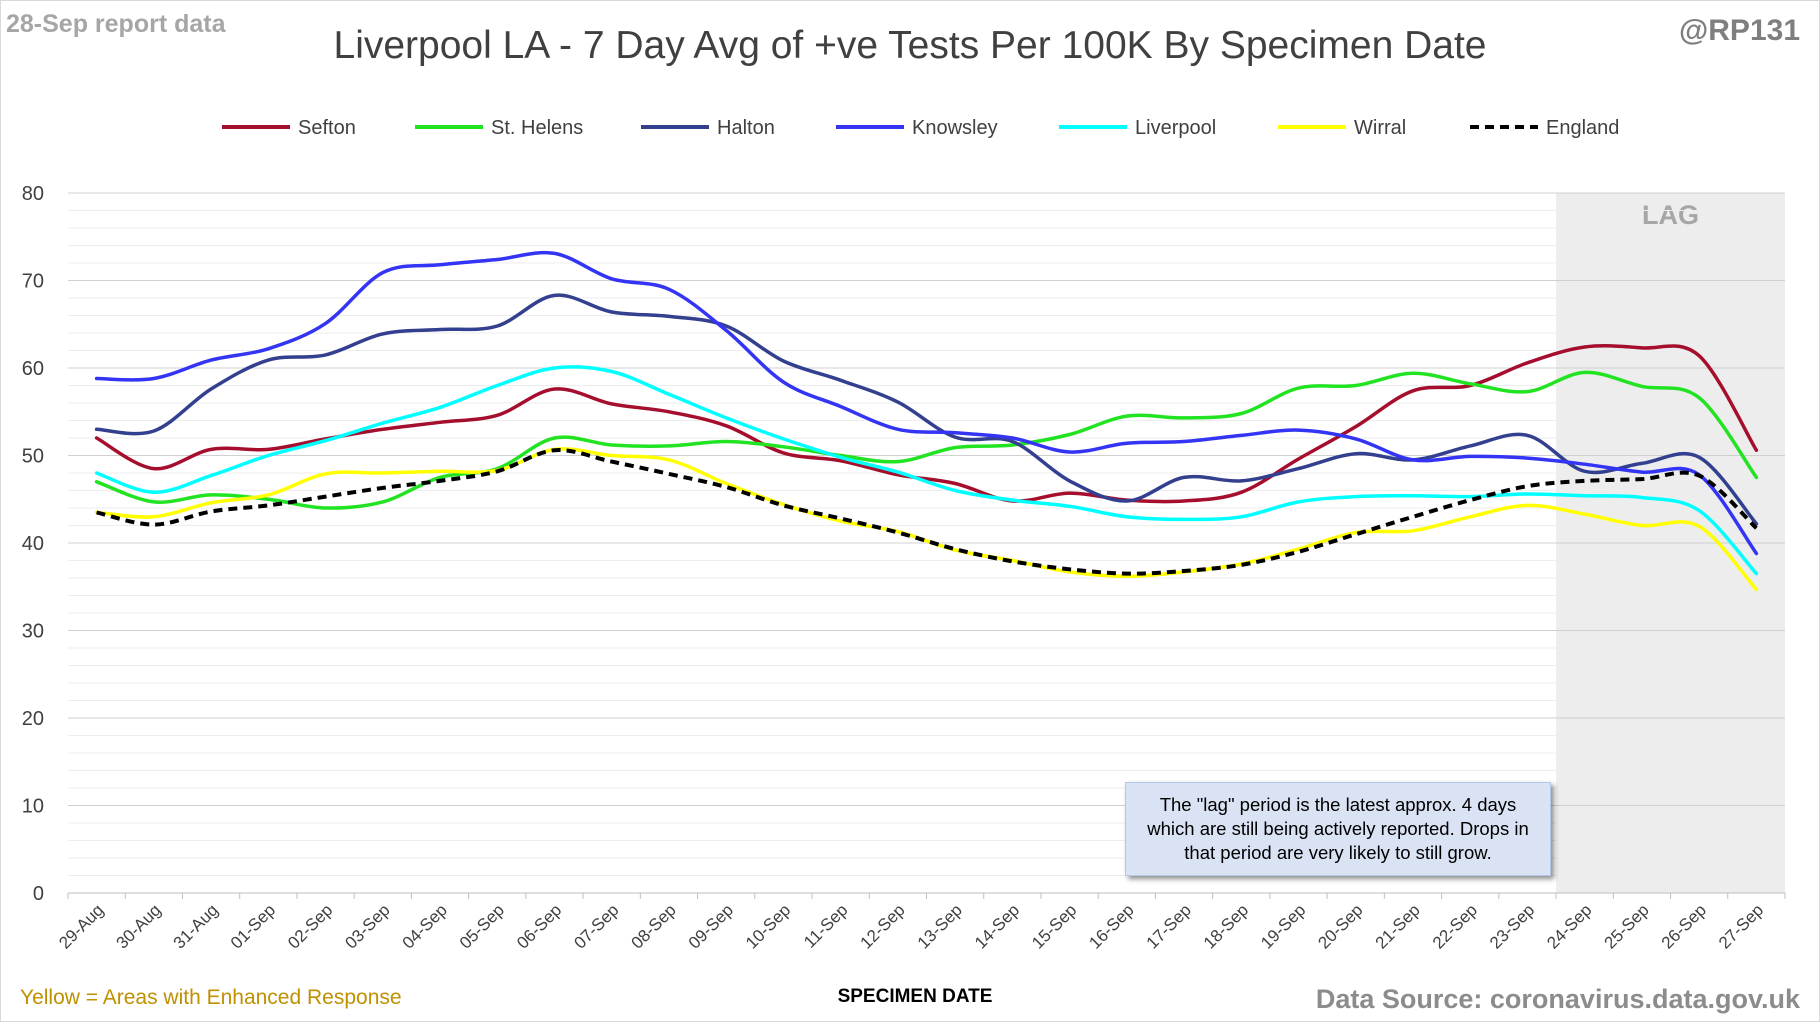 The image size is (1820, 1022). What do you see at coordinates (367, 926) in the screenshot?
I see `x-tick-label: 03-Sep` at bounding box center [367, 926].